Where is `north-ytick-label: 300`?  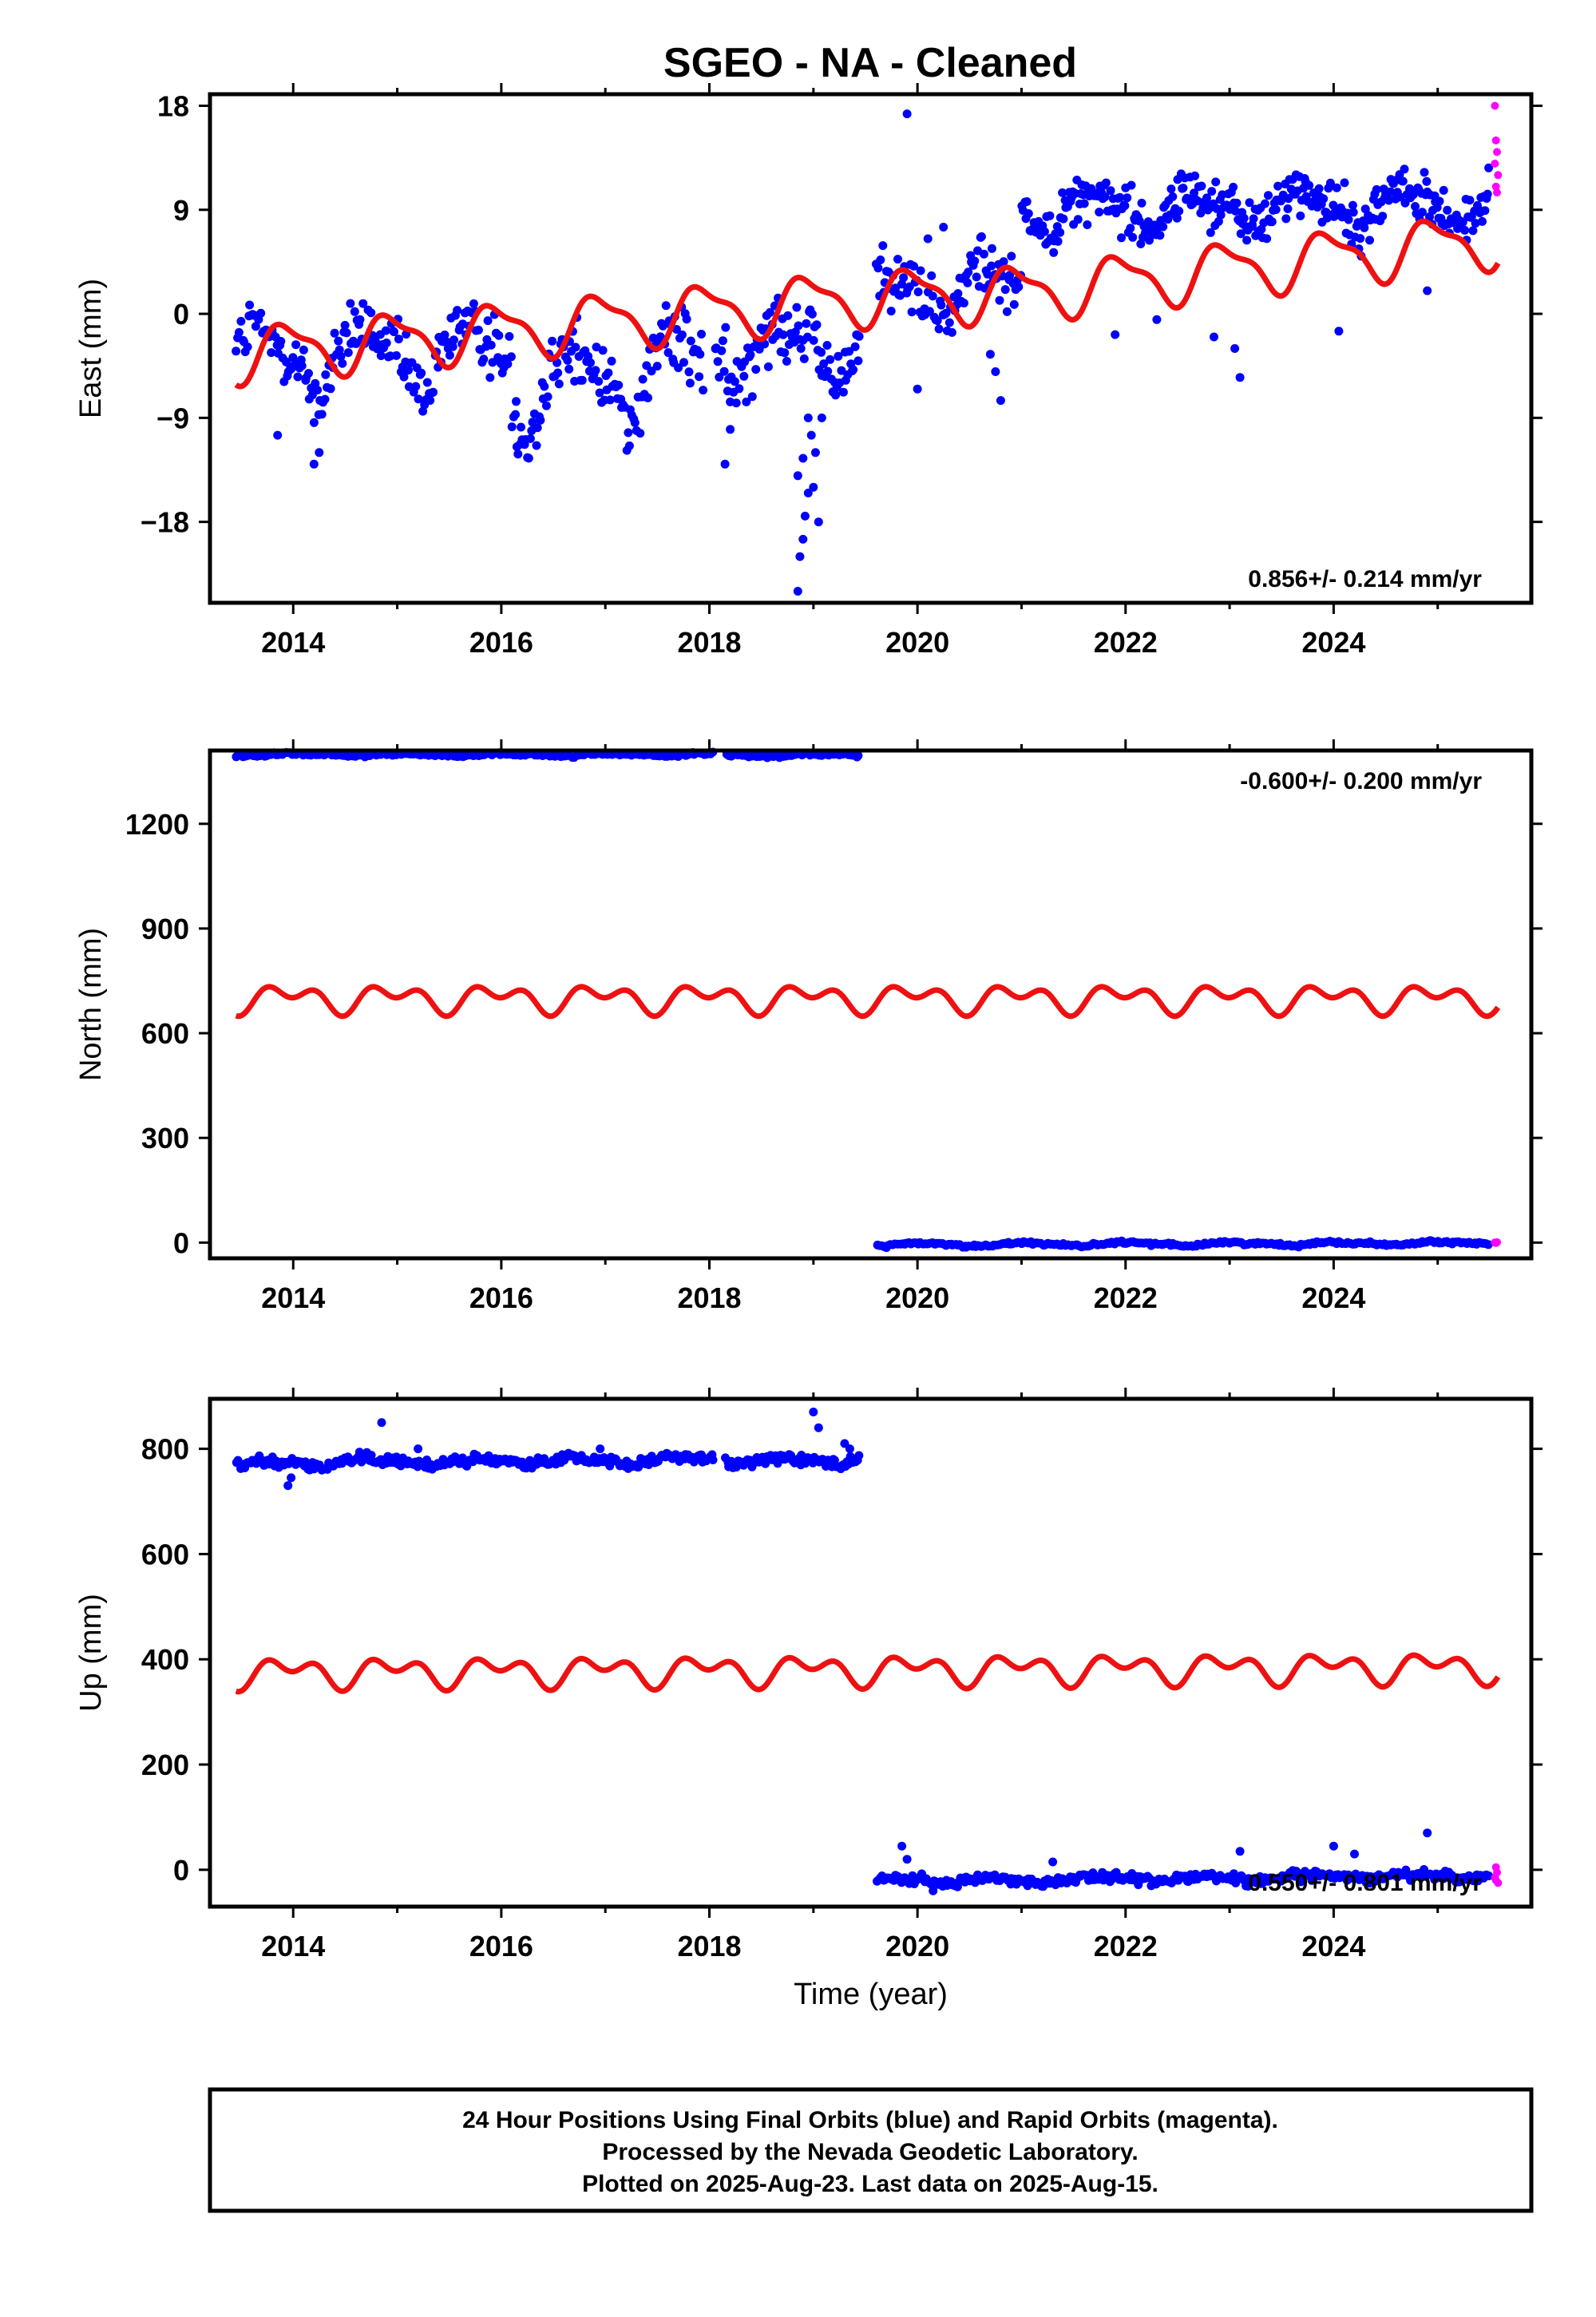 north-ytick-label: 300 is located at coordinates (165, 1138).